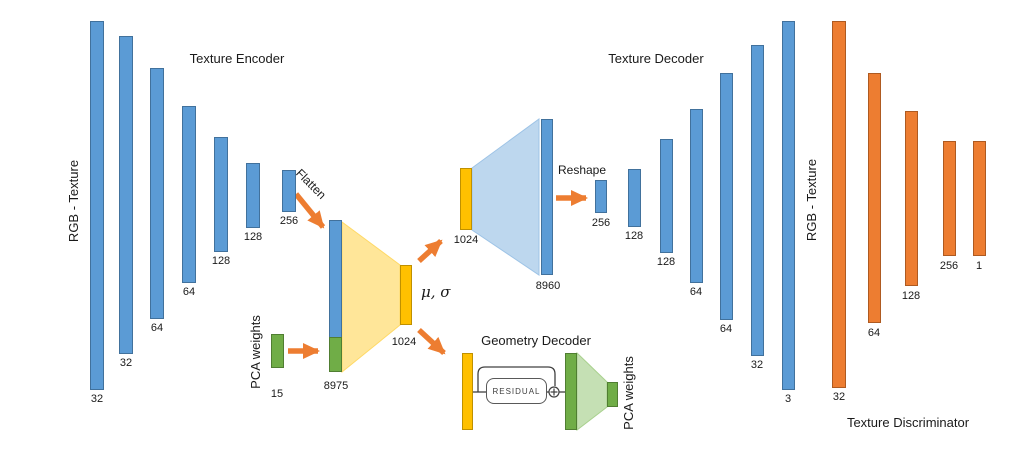 This screenshot has height=453, width=1031. I want to click on discriminator-layer-label: 128, so click(911, 296).